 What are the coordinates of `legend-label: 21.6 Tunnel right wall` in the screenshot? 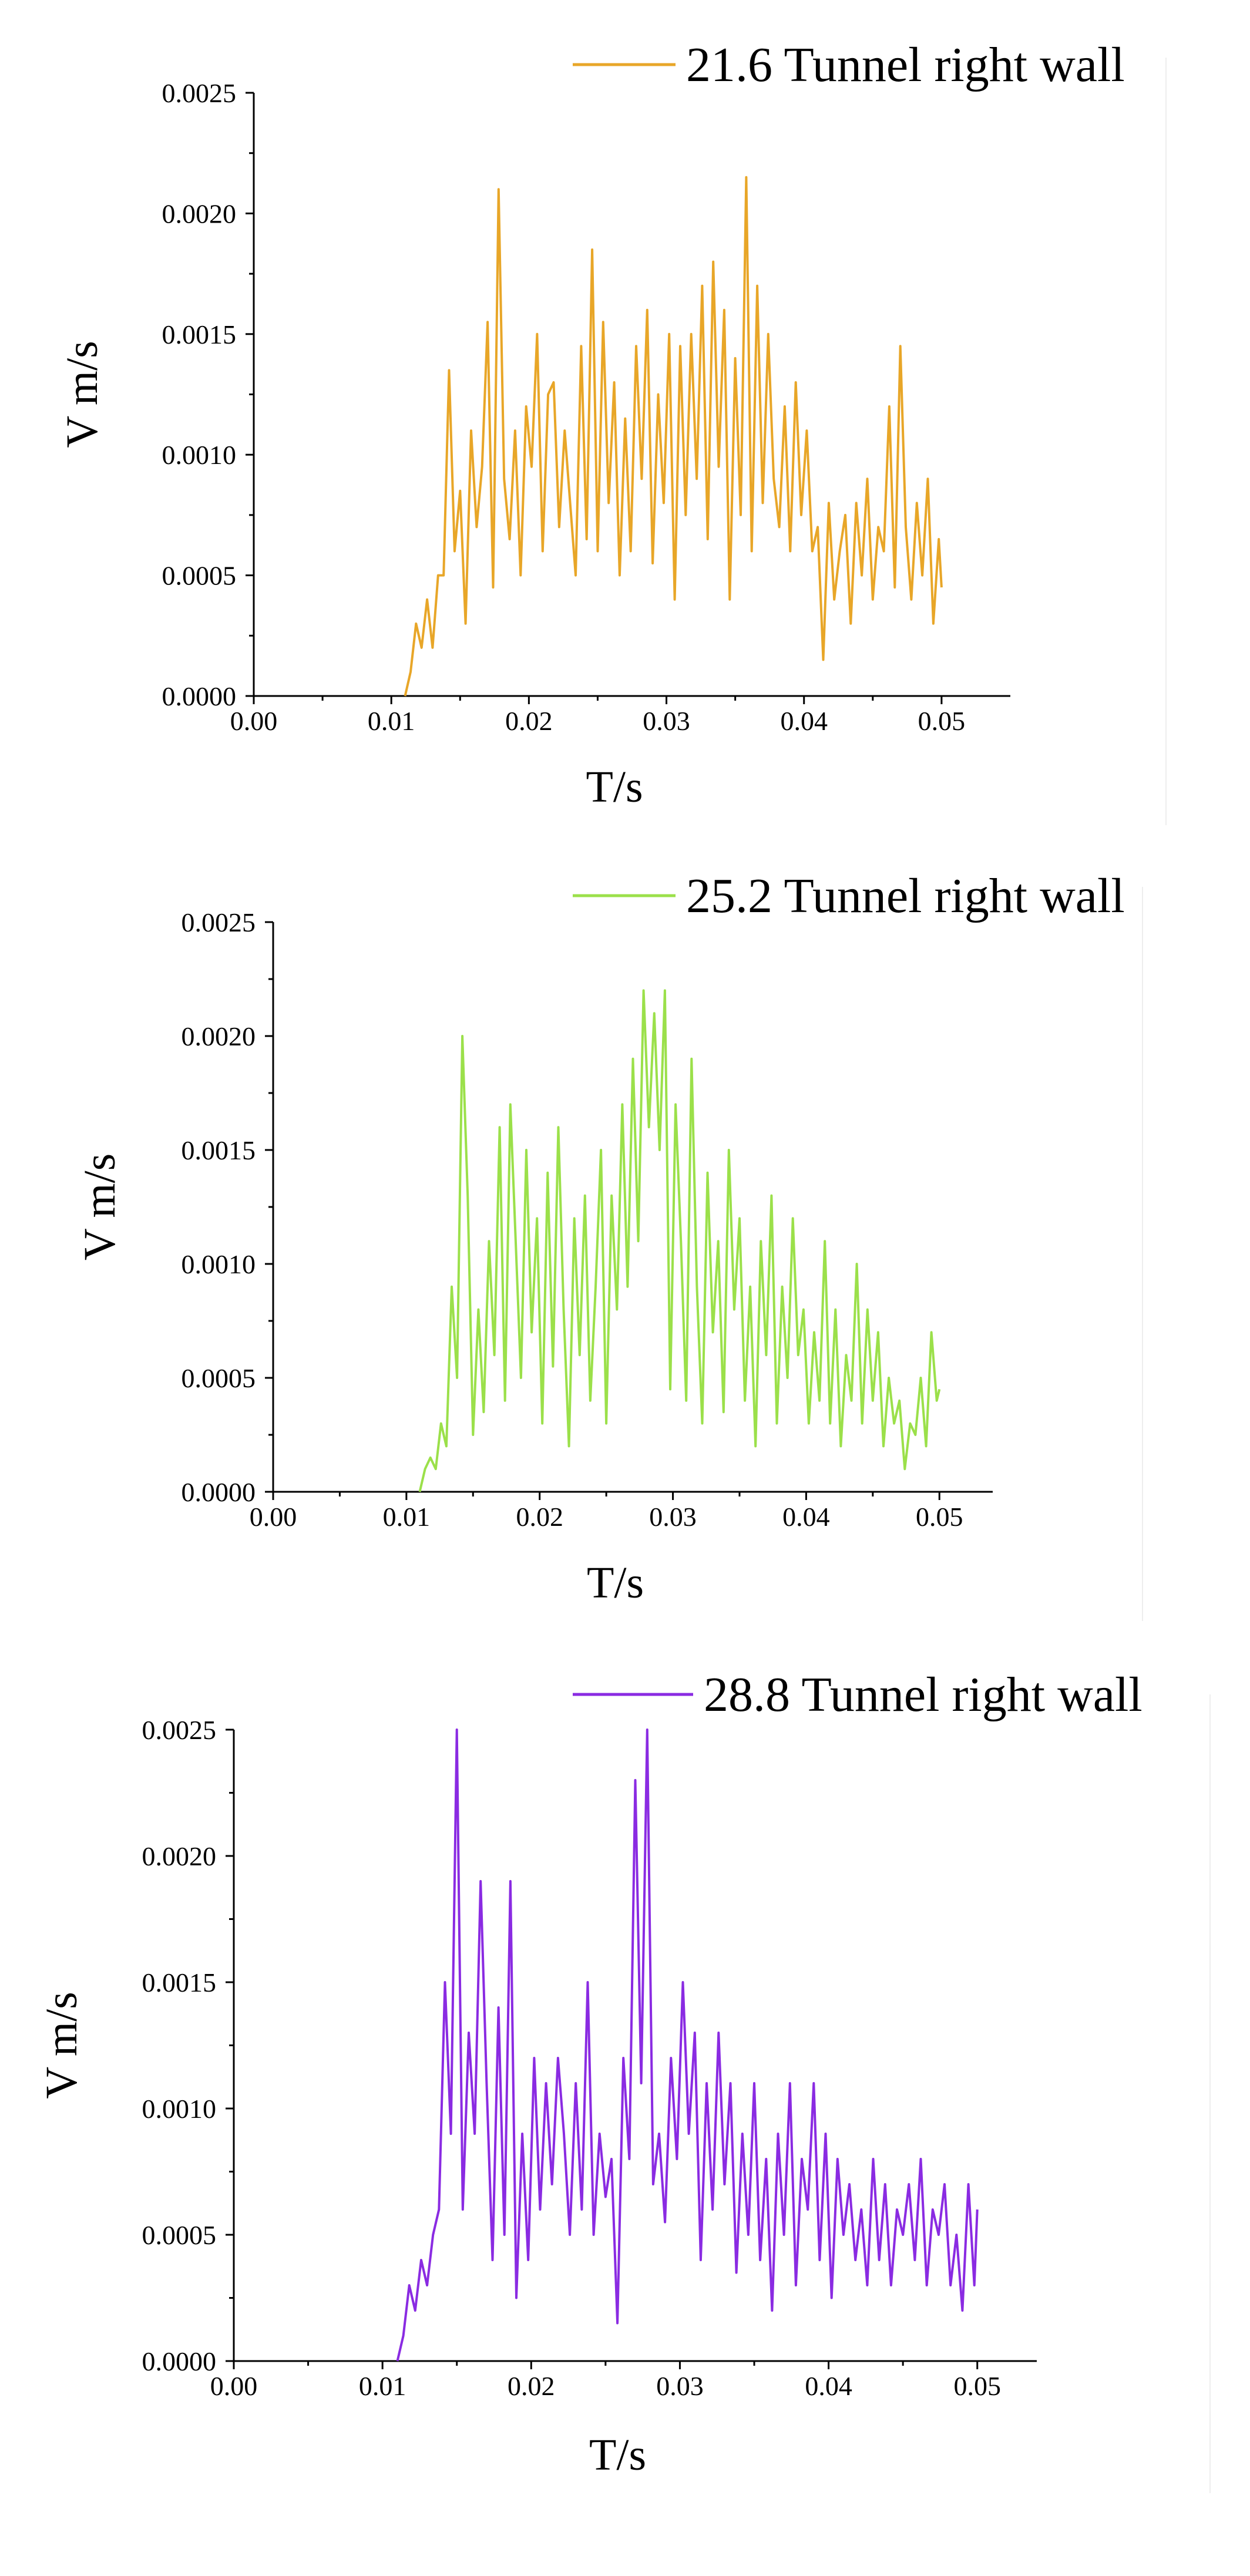 It's located at (905, 65).